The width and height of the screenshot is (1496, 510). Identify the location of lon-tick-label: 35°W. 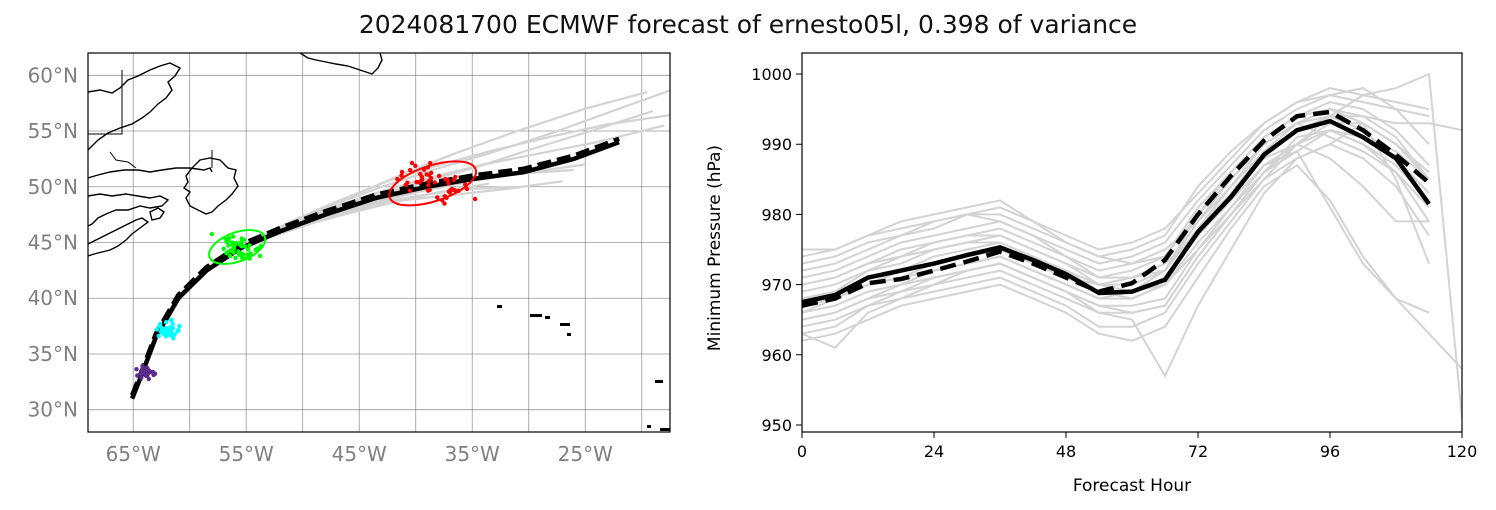
(472, 454).